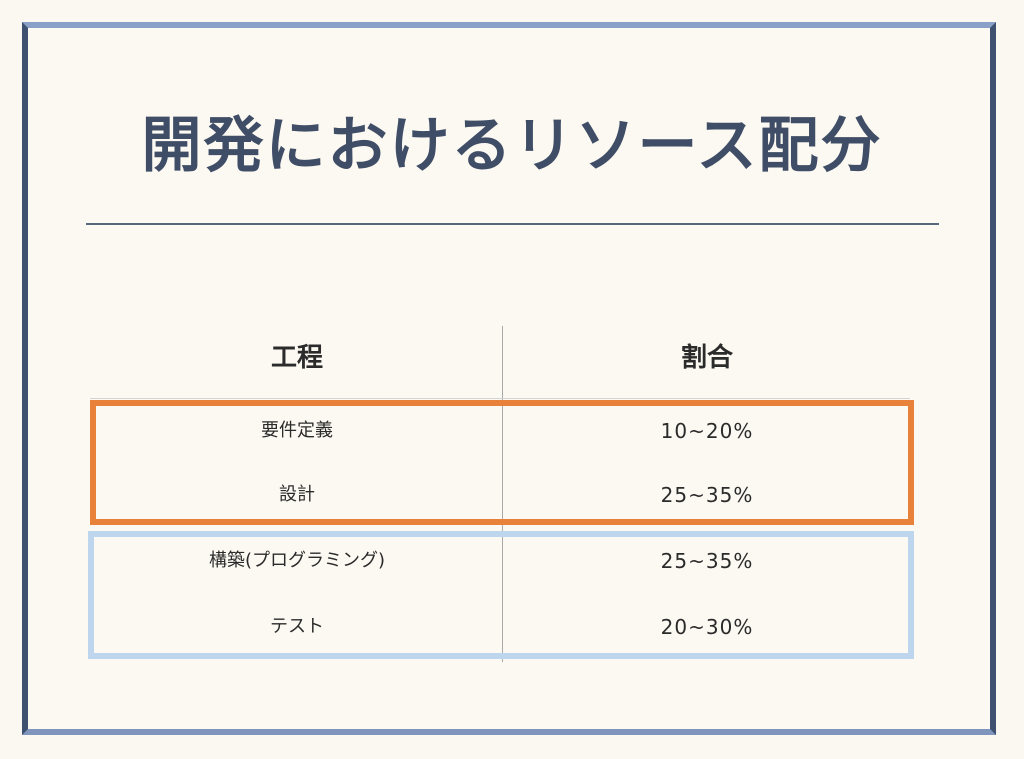 This screenshot has width=1024, height=759. Describe the element at coordinates (500, 398) in the screenshot. I see `header-divider` at that location.